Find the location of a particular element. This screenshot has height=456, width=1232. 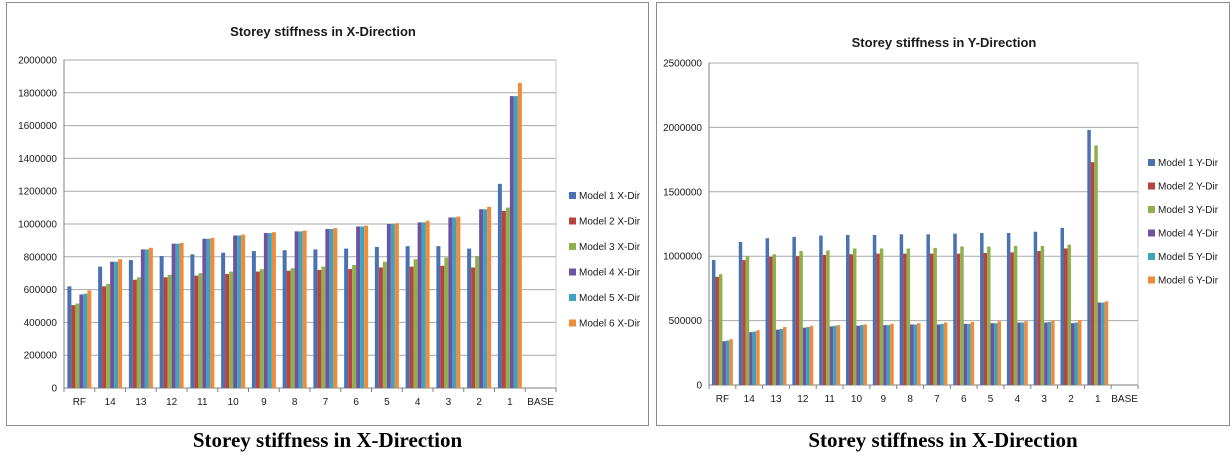

legend-label: Model 6 X-Dir is located at coordinates (610, 324).